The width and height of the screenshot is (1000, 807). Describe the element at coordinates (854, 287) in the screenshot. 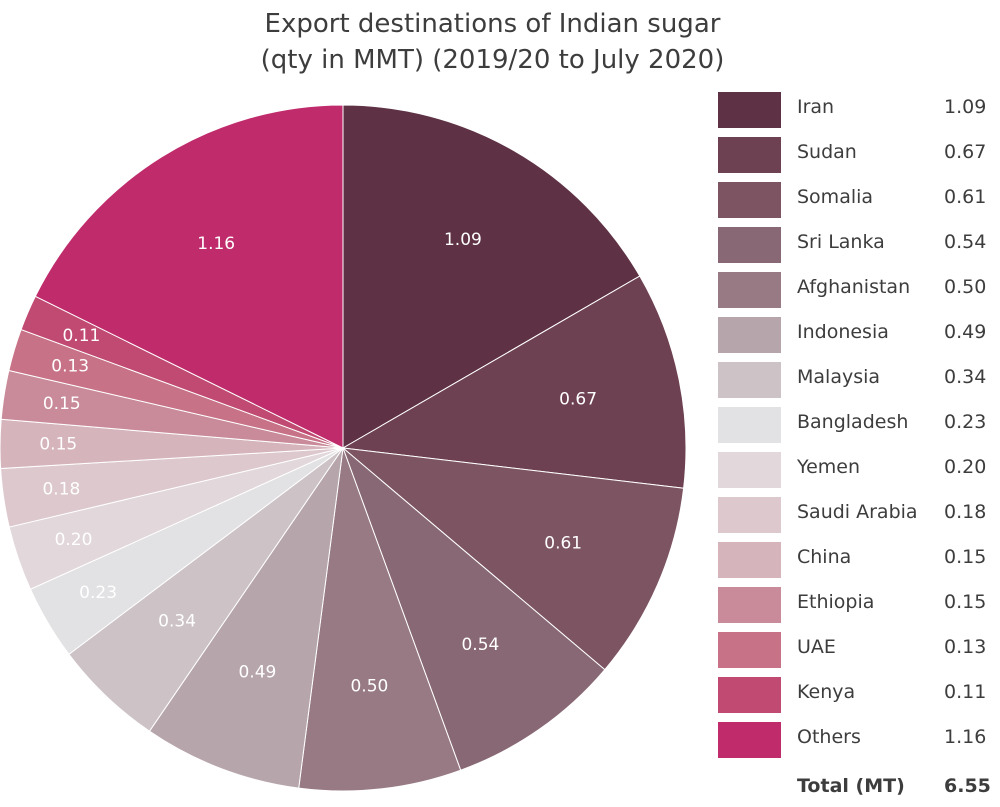

I see `legend-label: Afghanistan` at that location.